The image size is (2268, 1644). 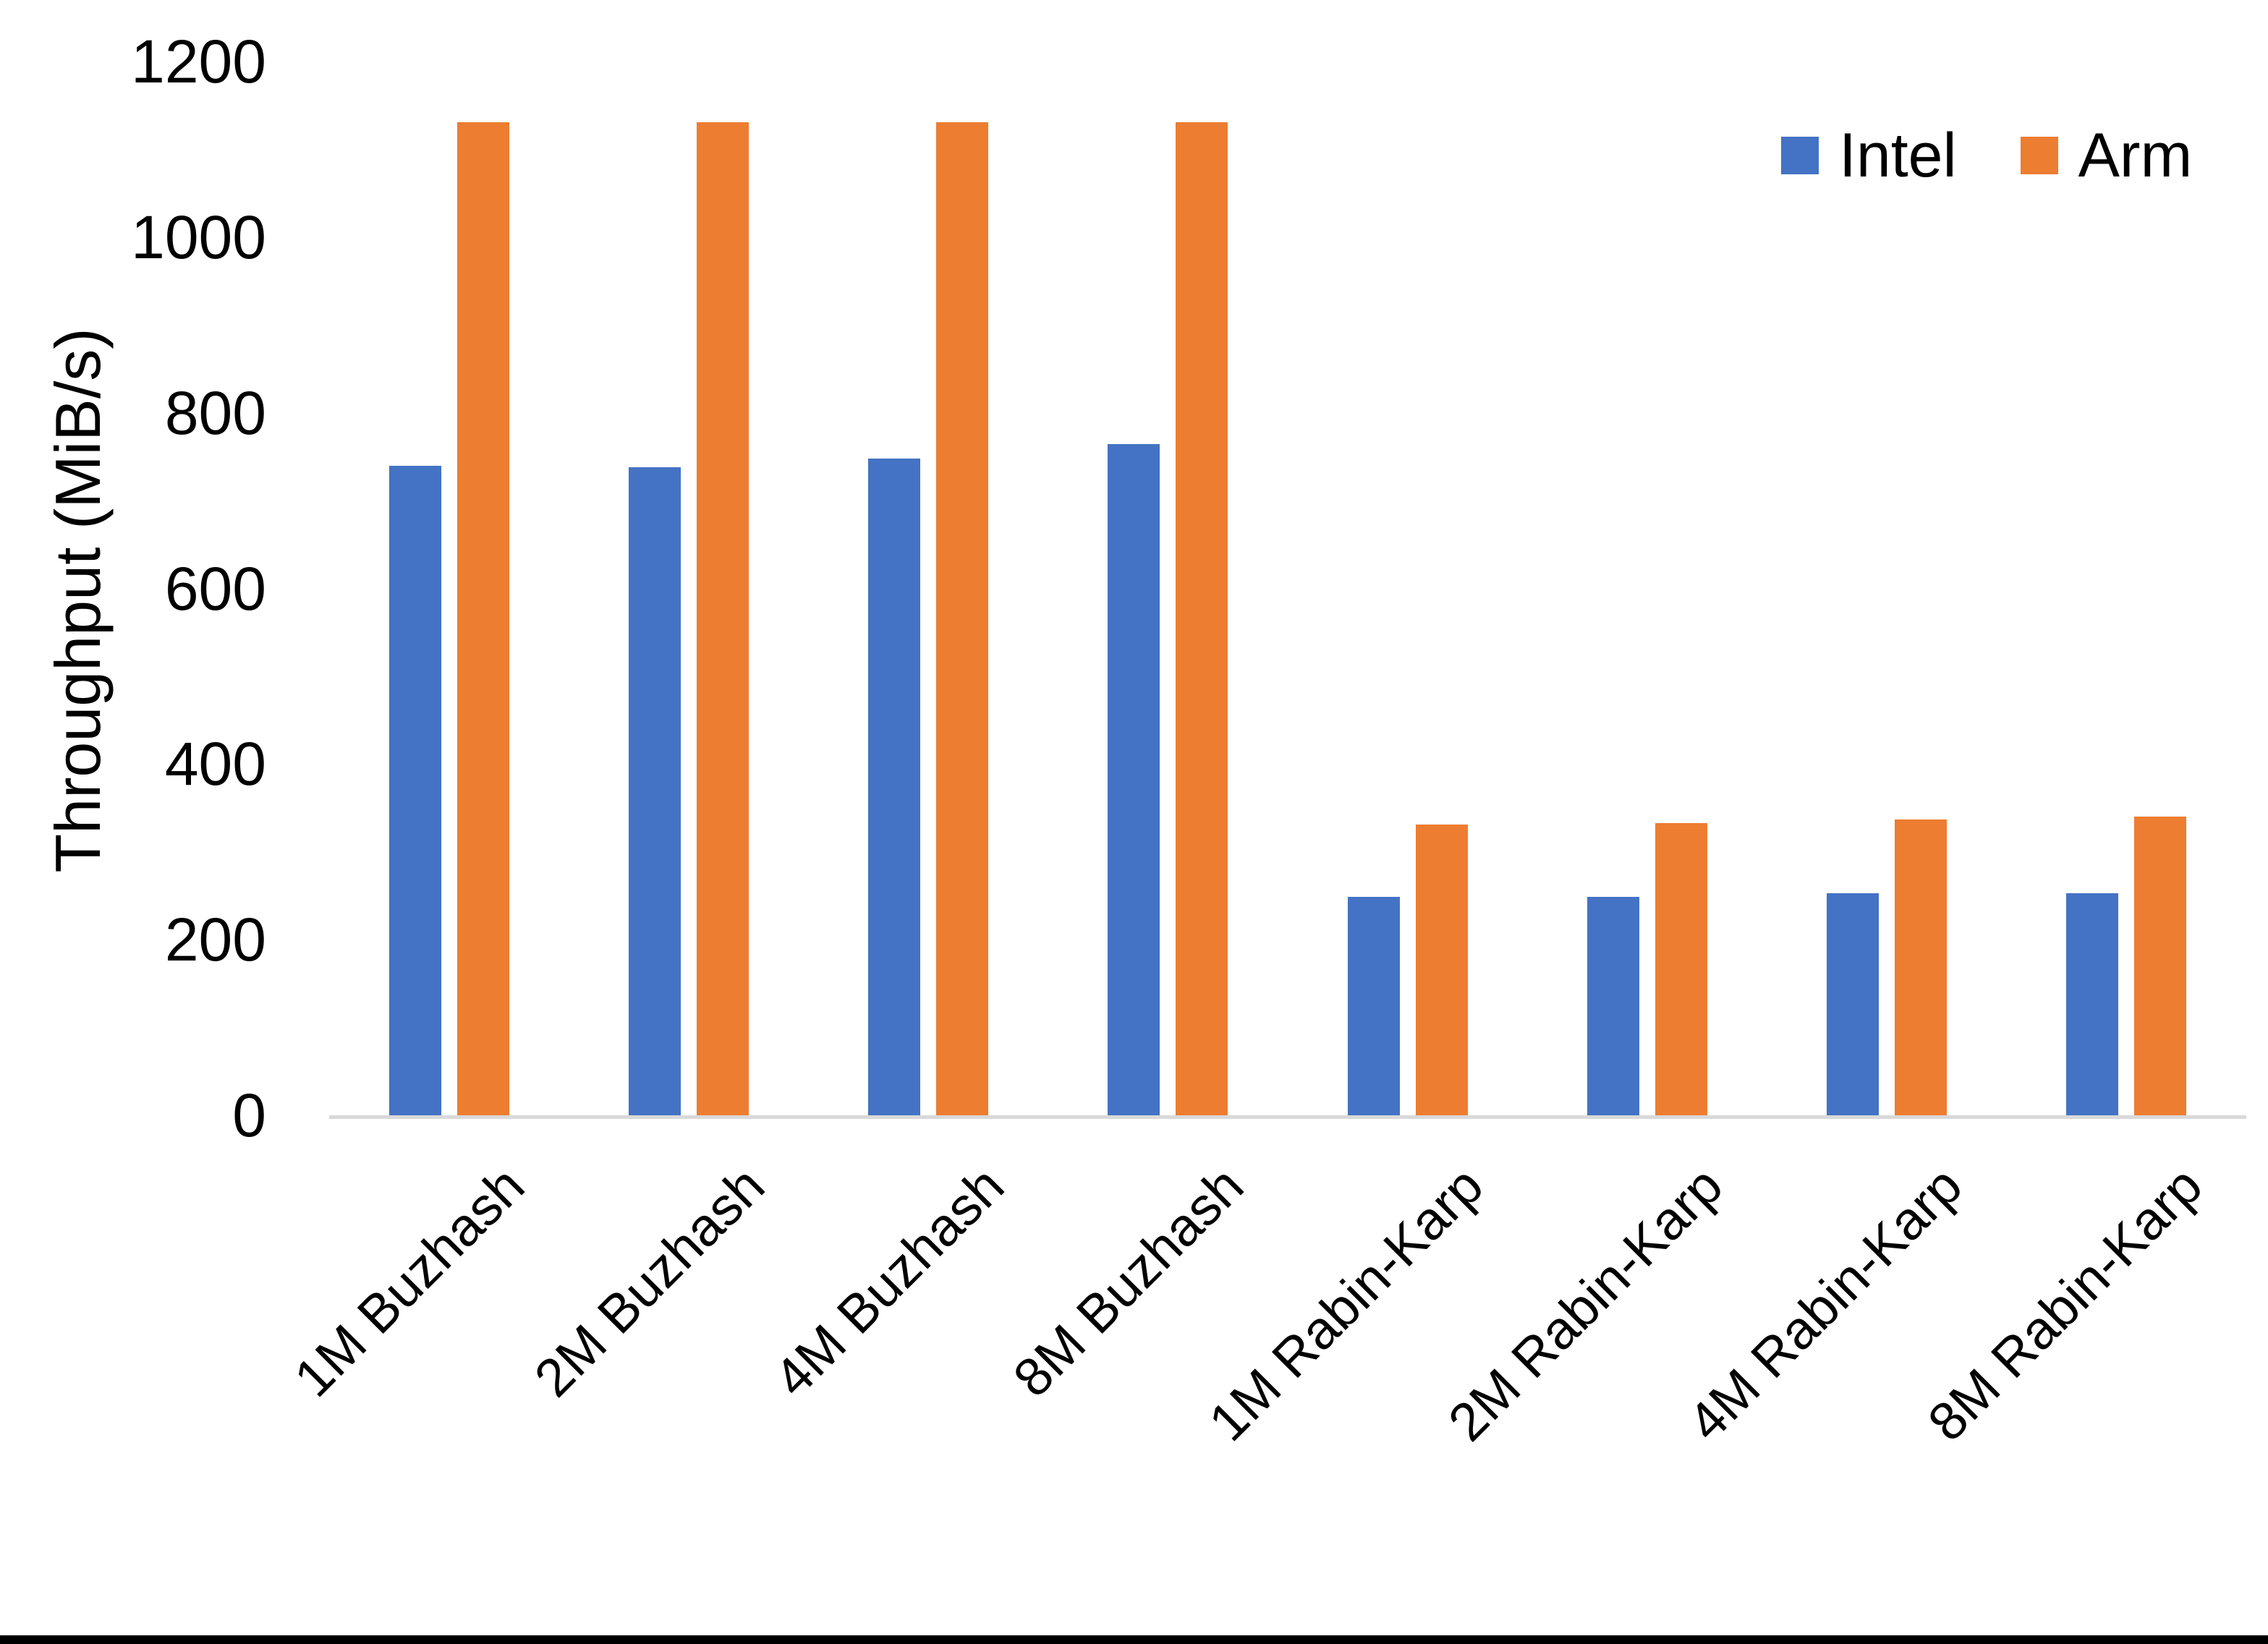 I want to click on bar-intel-1m-buzhash, so click(x=414, y=790).